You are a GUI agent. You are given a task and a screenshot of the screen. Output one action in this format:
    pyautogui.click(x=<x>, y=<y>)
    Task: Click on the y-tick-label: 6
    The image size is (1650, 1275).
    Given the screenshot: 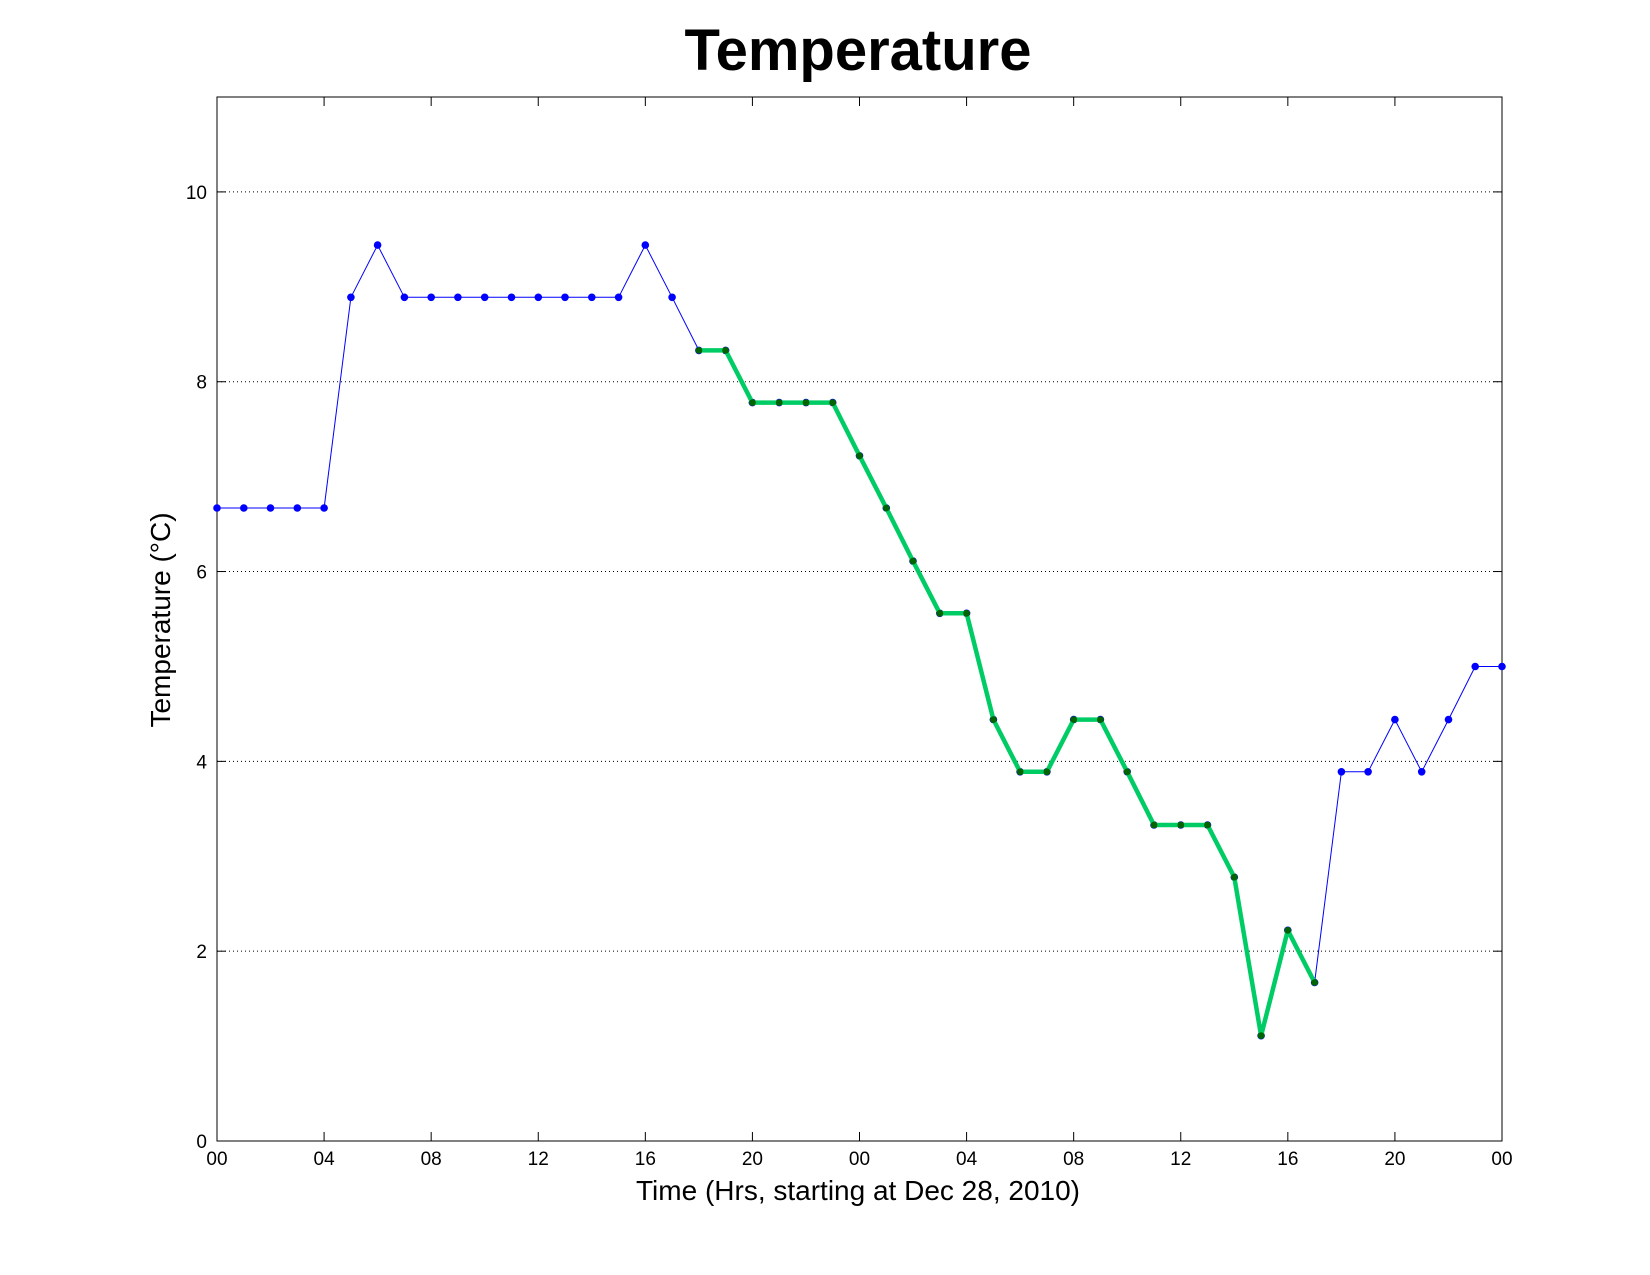 What is the action you would take?
    pyautogui.click(x=201, y=573)
    